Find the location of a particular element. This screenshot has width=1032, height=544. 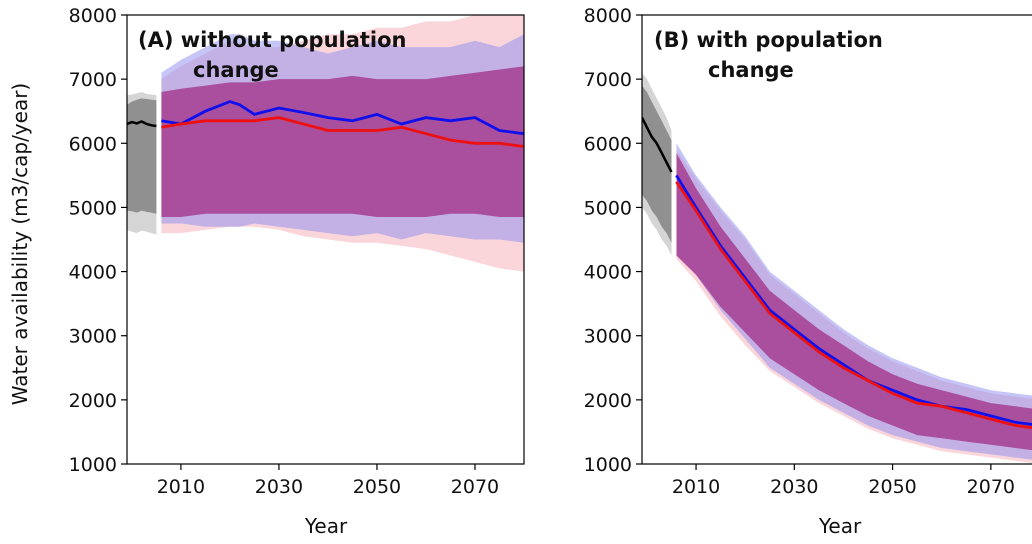

panel-a-xtick-label: 2010 is located at coordinates (181, 487).